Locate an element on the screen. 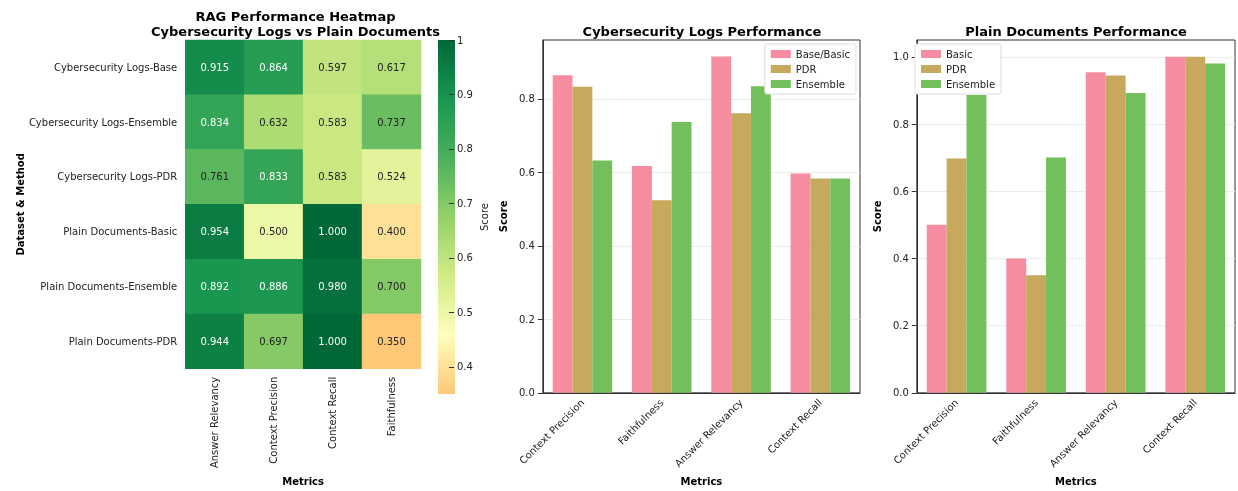 The width and height of the screenshot is (1238, 491). legend-label: Base/Basic is located at coordinates (823, 54).